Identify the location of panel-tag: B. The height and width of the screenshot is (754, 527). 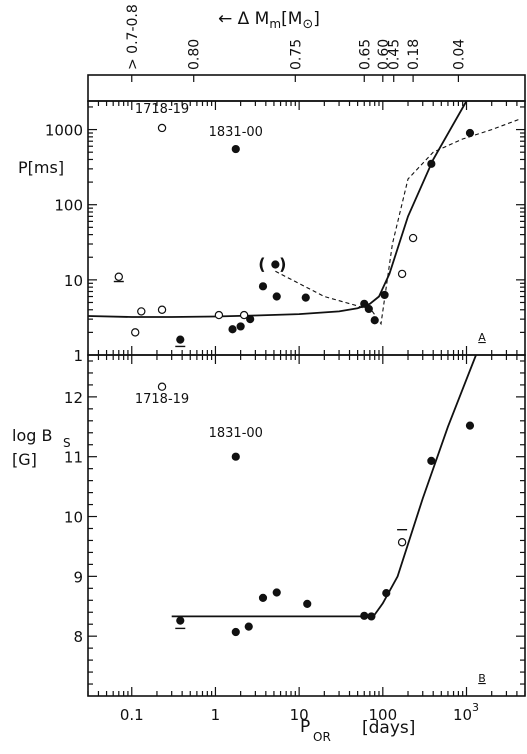
(482, 678).